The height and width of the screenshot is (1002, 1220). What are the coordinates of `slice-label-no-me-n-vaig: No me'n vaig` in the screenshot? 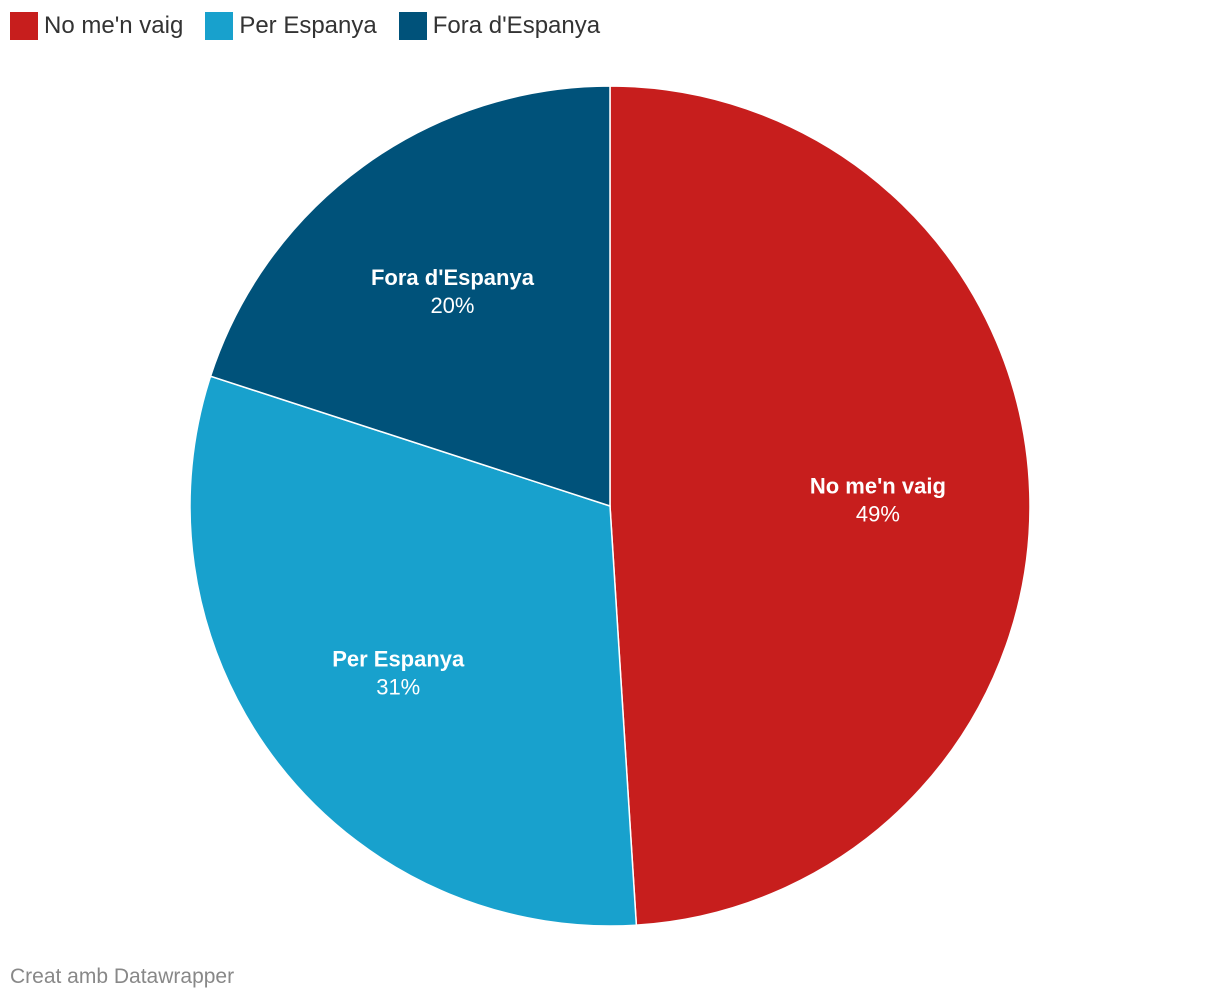 It's located at (878, 486).